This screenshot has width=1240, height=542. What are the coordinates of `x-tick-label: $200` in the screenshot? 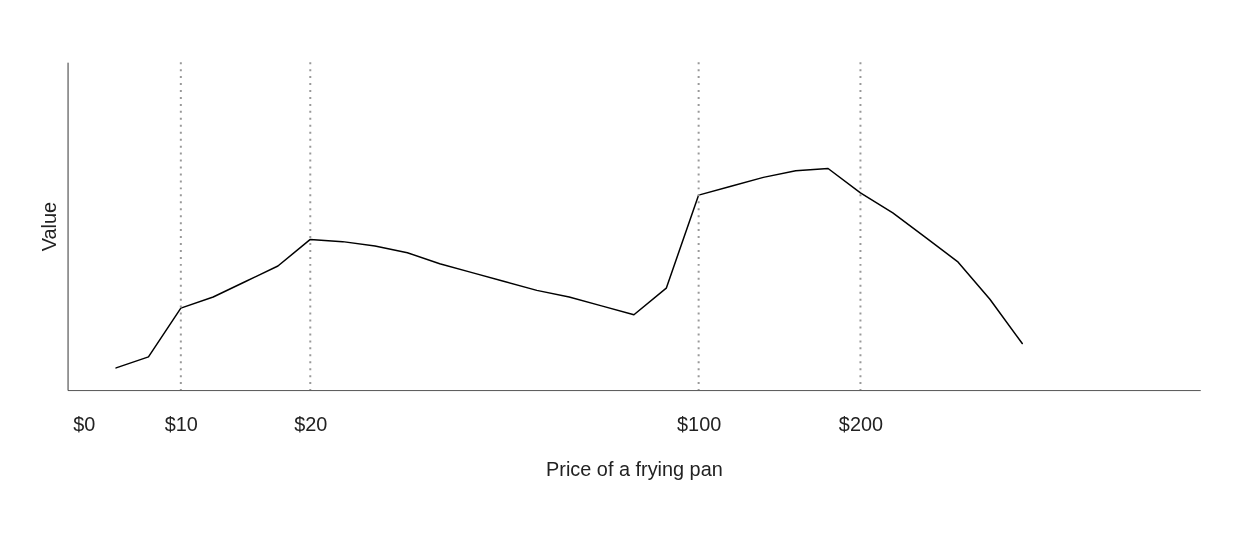 It's located at (861, 424).